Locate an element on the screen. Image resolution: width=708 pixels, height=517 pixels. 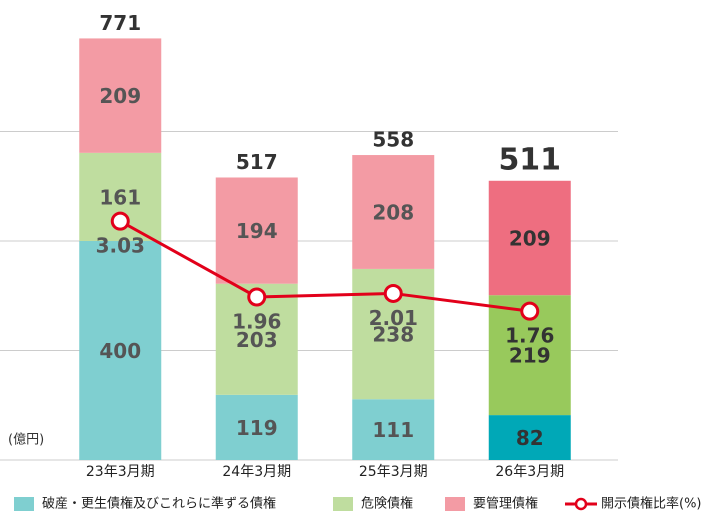
total-label: 771 is located at coordinates (120, 23).